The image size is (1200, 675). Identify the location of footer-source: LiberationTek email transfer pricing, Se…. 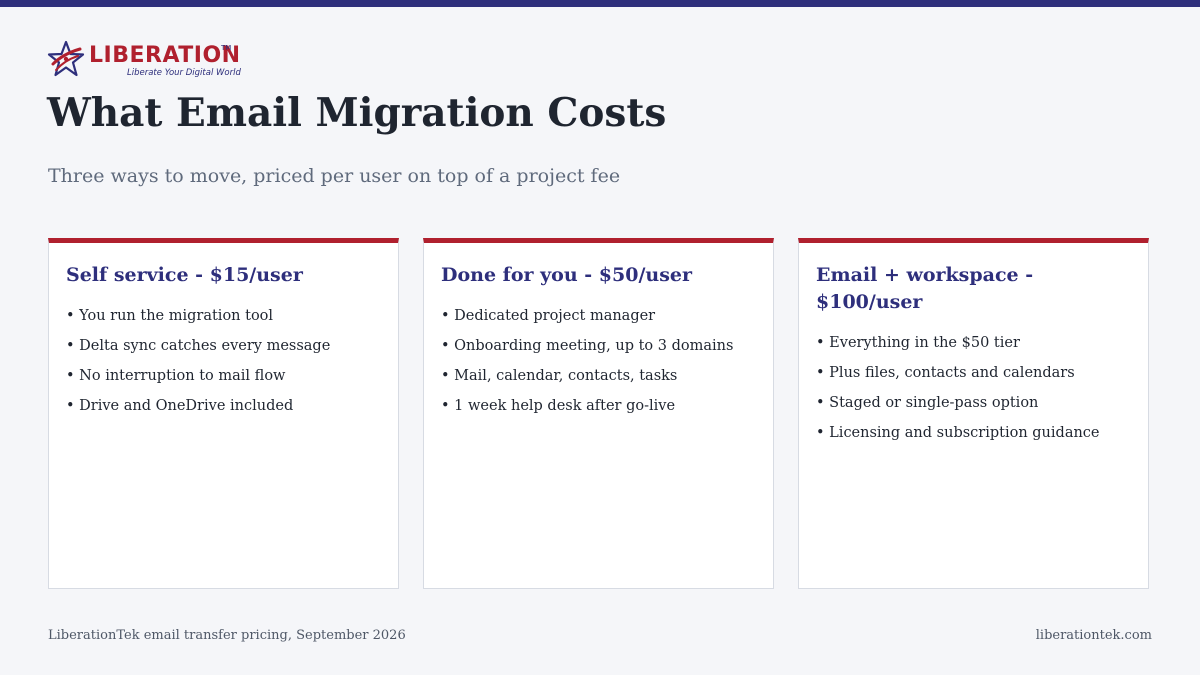
(227, 635).